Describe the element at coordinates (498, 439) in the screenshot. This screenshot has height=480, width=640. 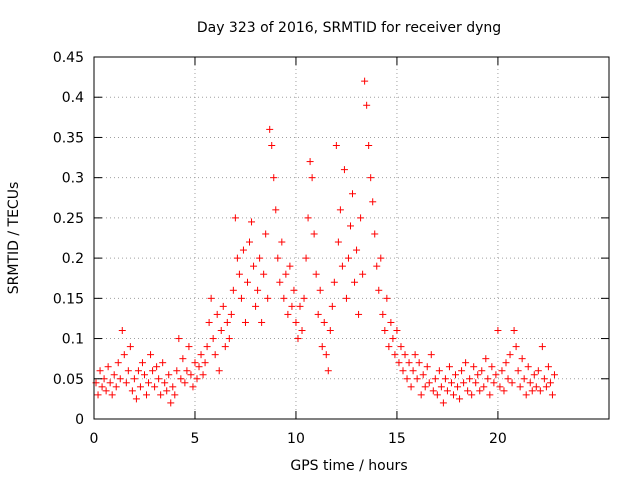
I see `x-tick-label: 20` at that location.